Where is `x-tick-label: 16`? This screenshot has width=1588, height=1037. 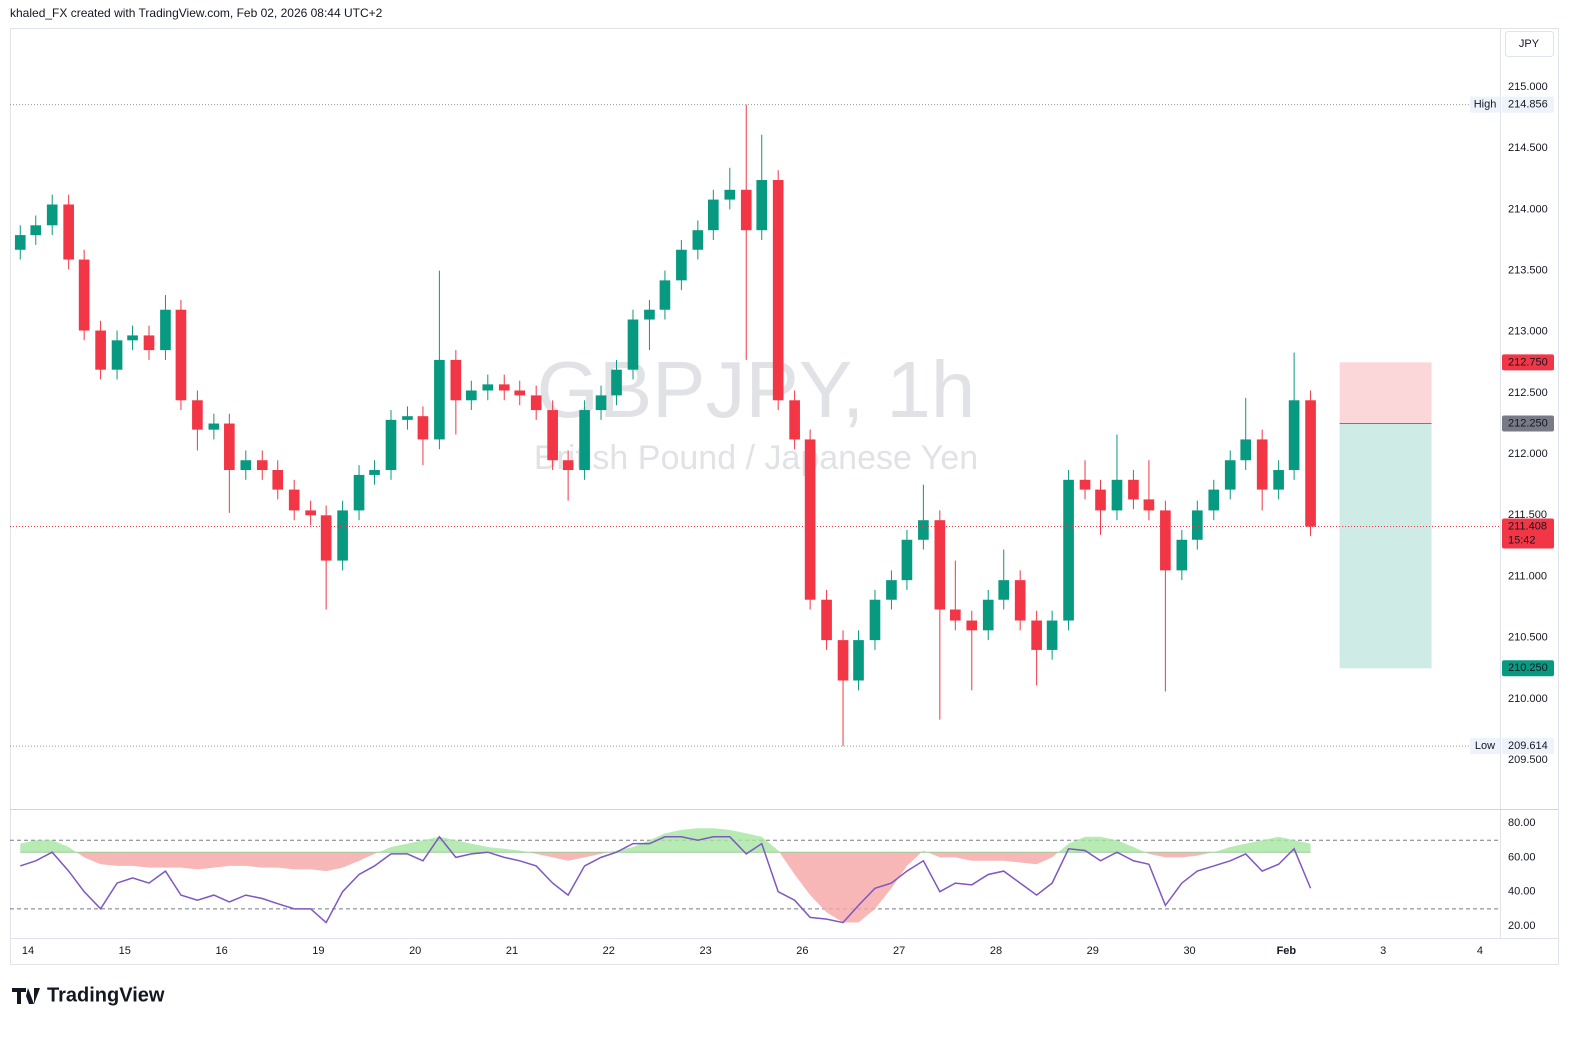 x-tick-label: 16 is located at coordinates (221, 951).